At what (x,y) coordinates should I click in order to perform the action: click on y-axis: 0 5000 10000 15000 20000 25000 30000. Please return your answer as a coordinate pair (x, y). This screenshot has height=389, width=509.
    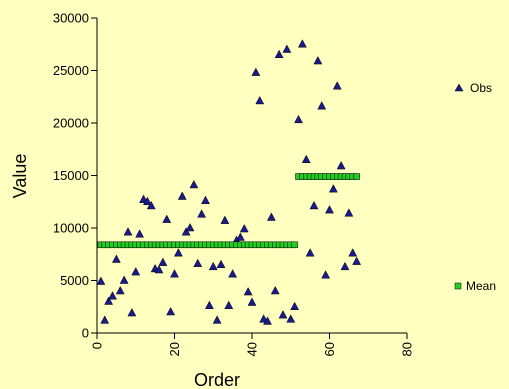
    Looking at the image, I should click on (75, 176).